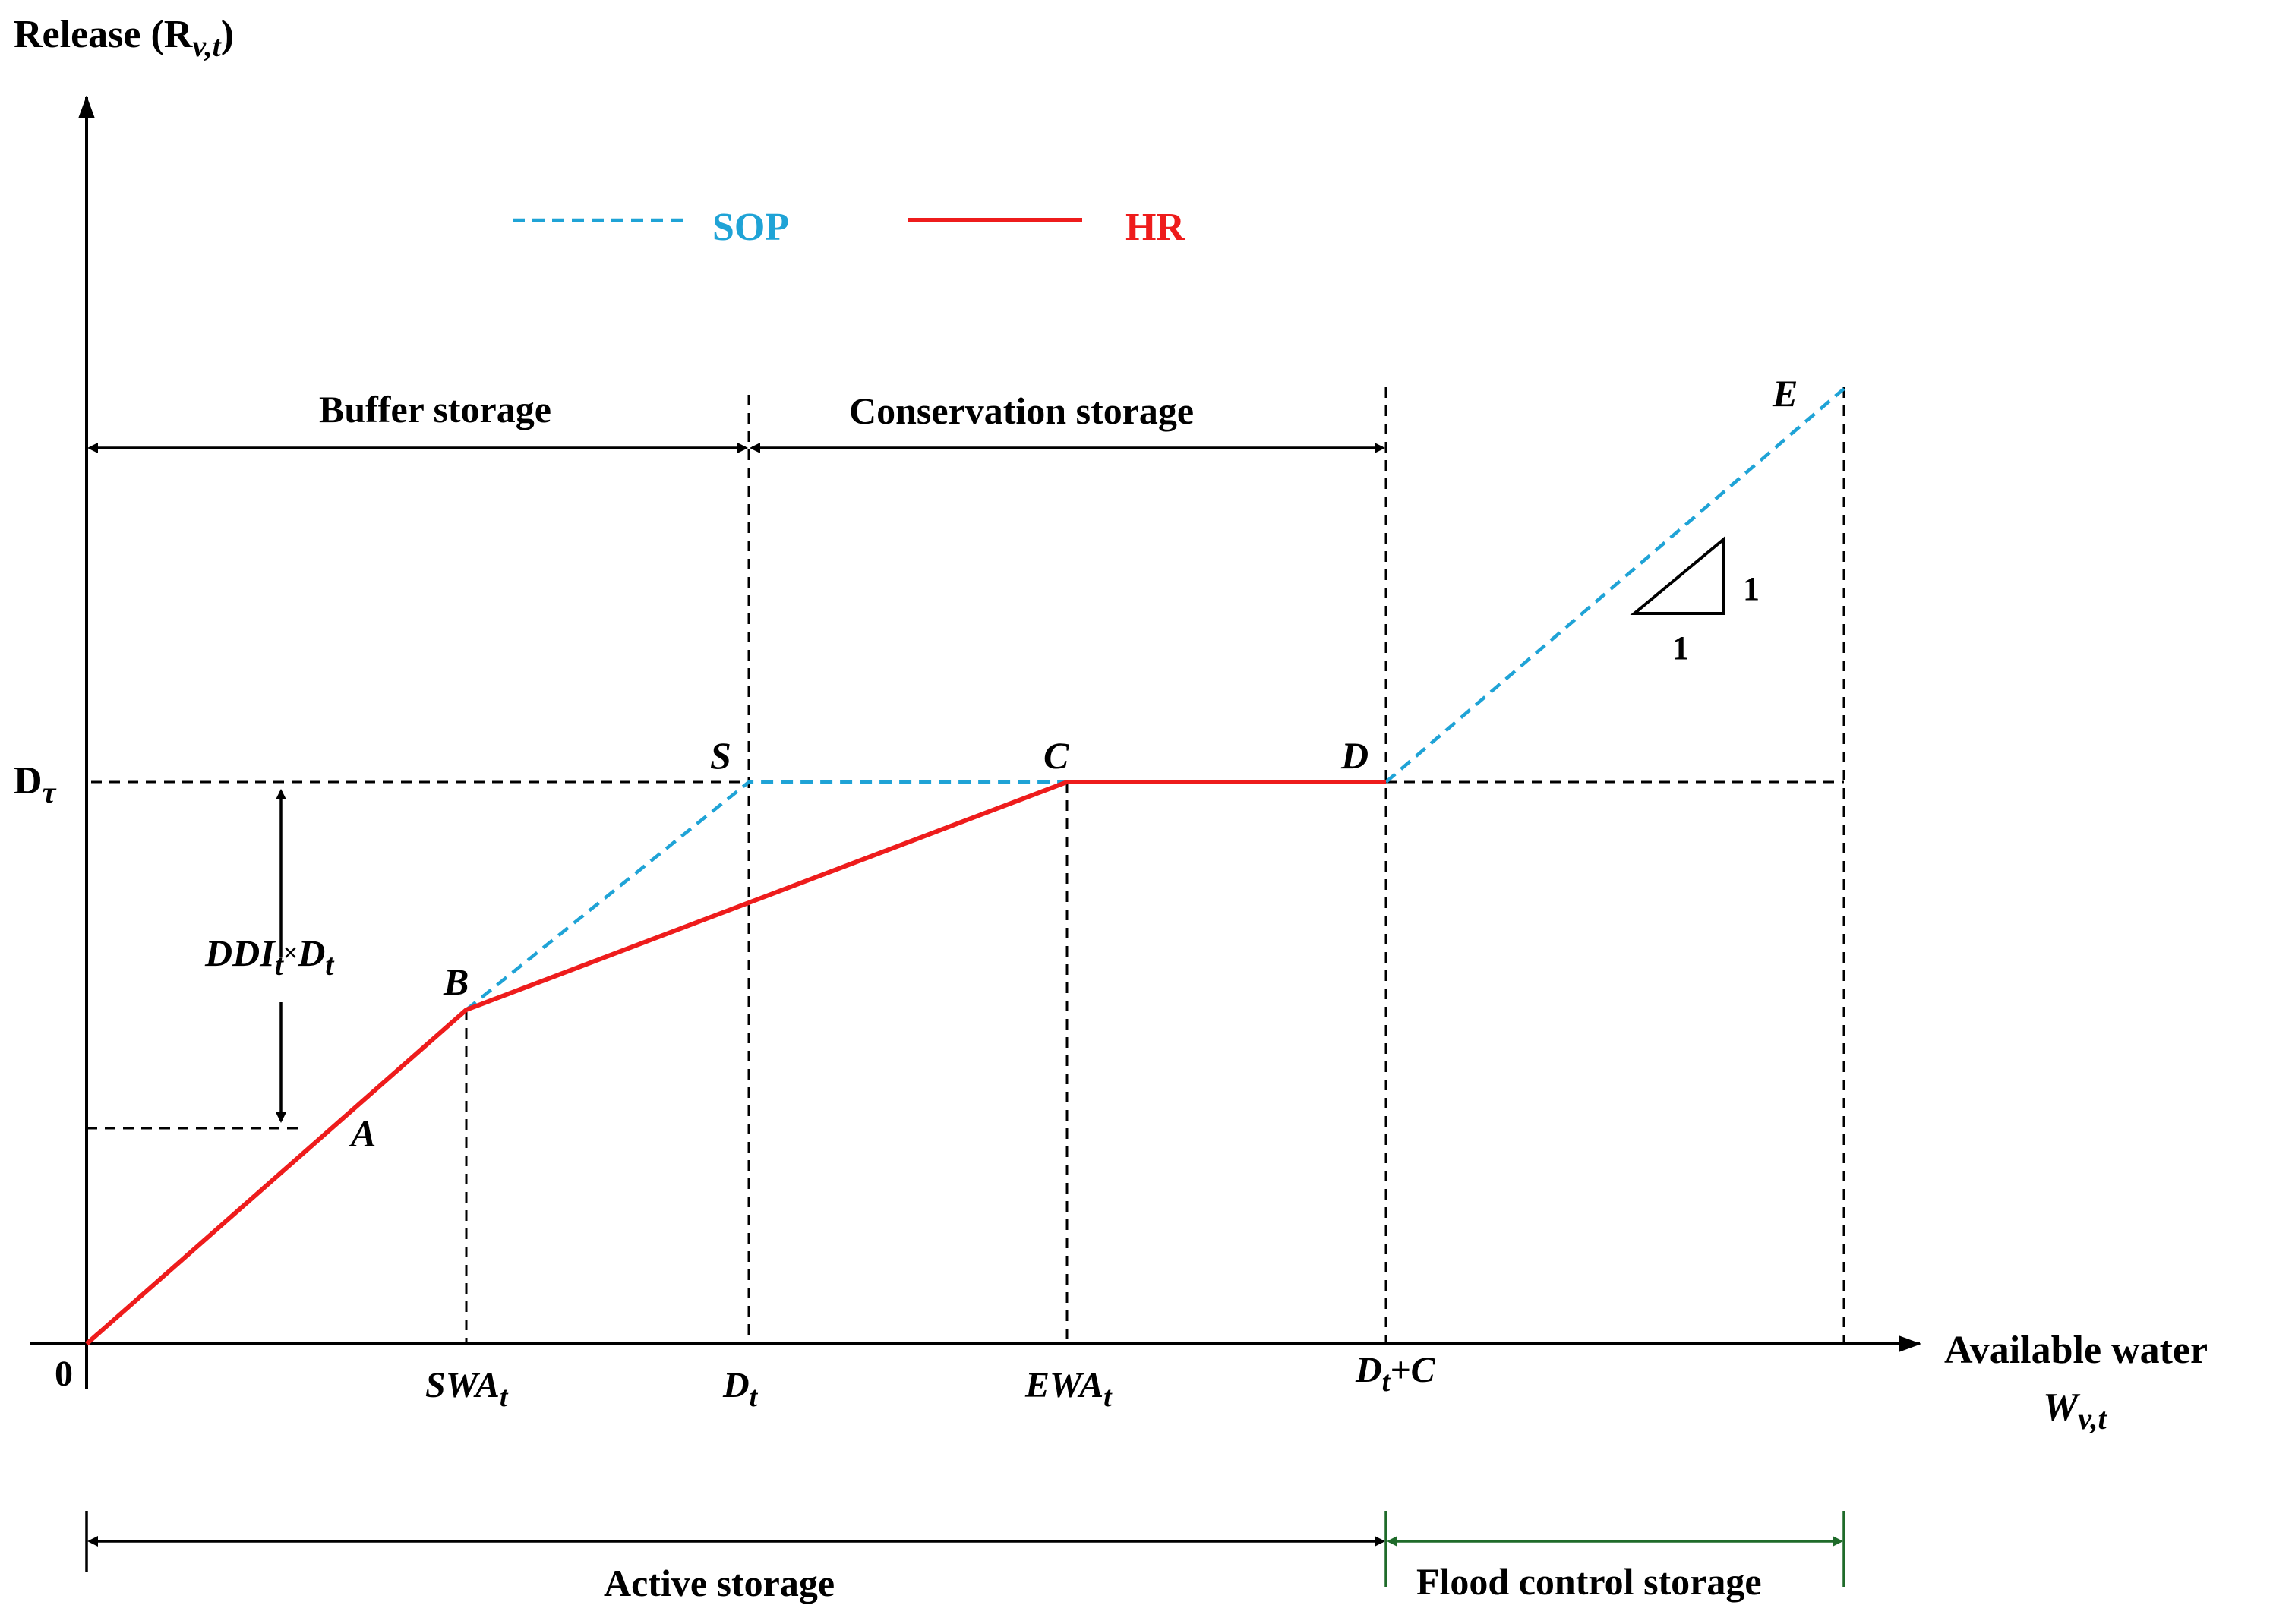 The width and height of the screenshot is (2273, 1624). Describe the element at coordinates (720, 755) in the screenshot. I see `point-s-label: S` at that location.